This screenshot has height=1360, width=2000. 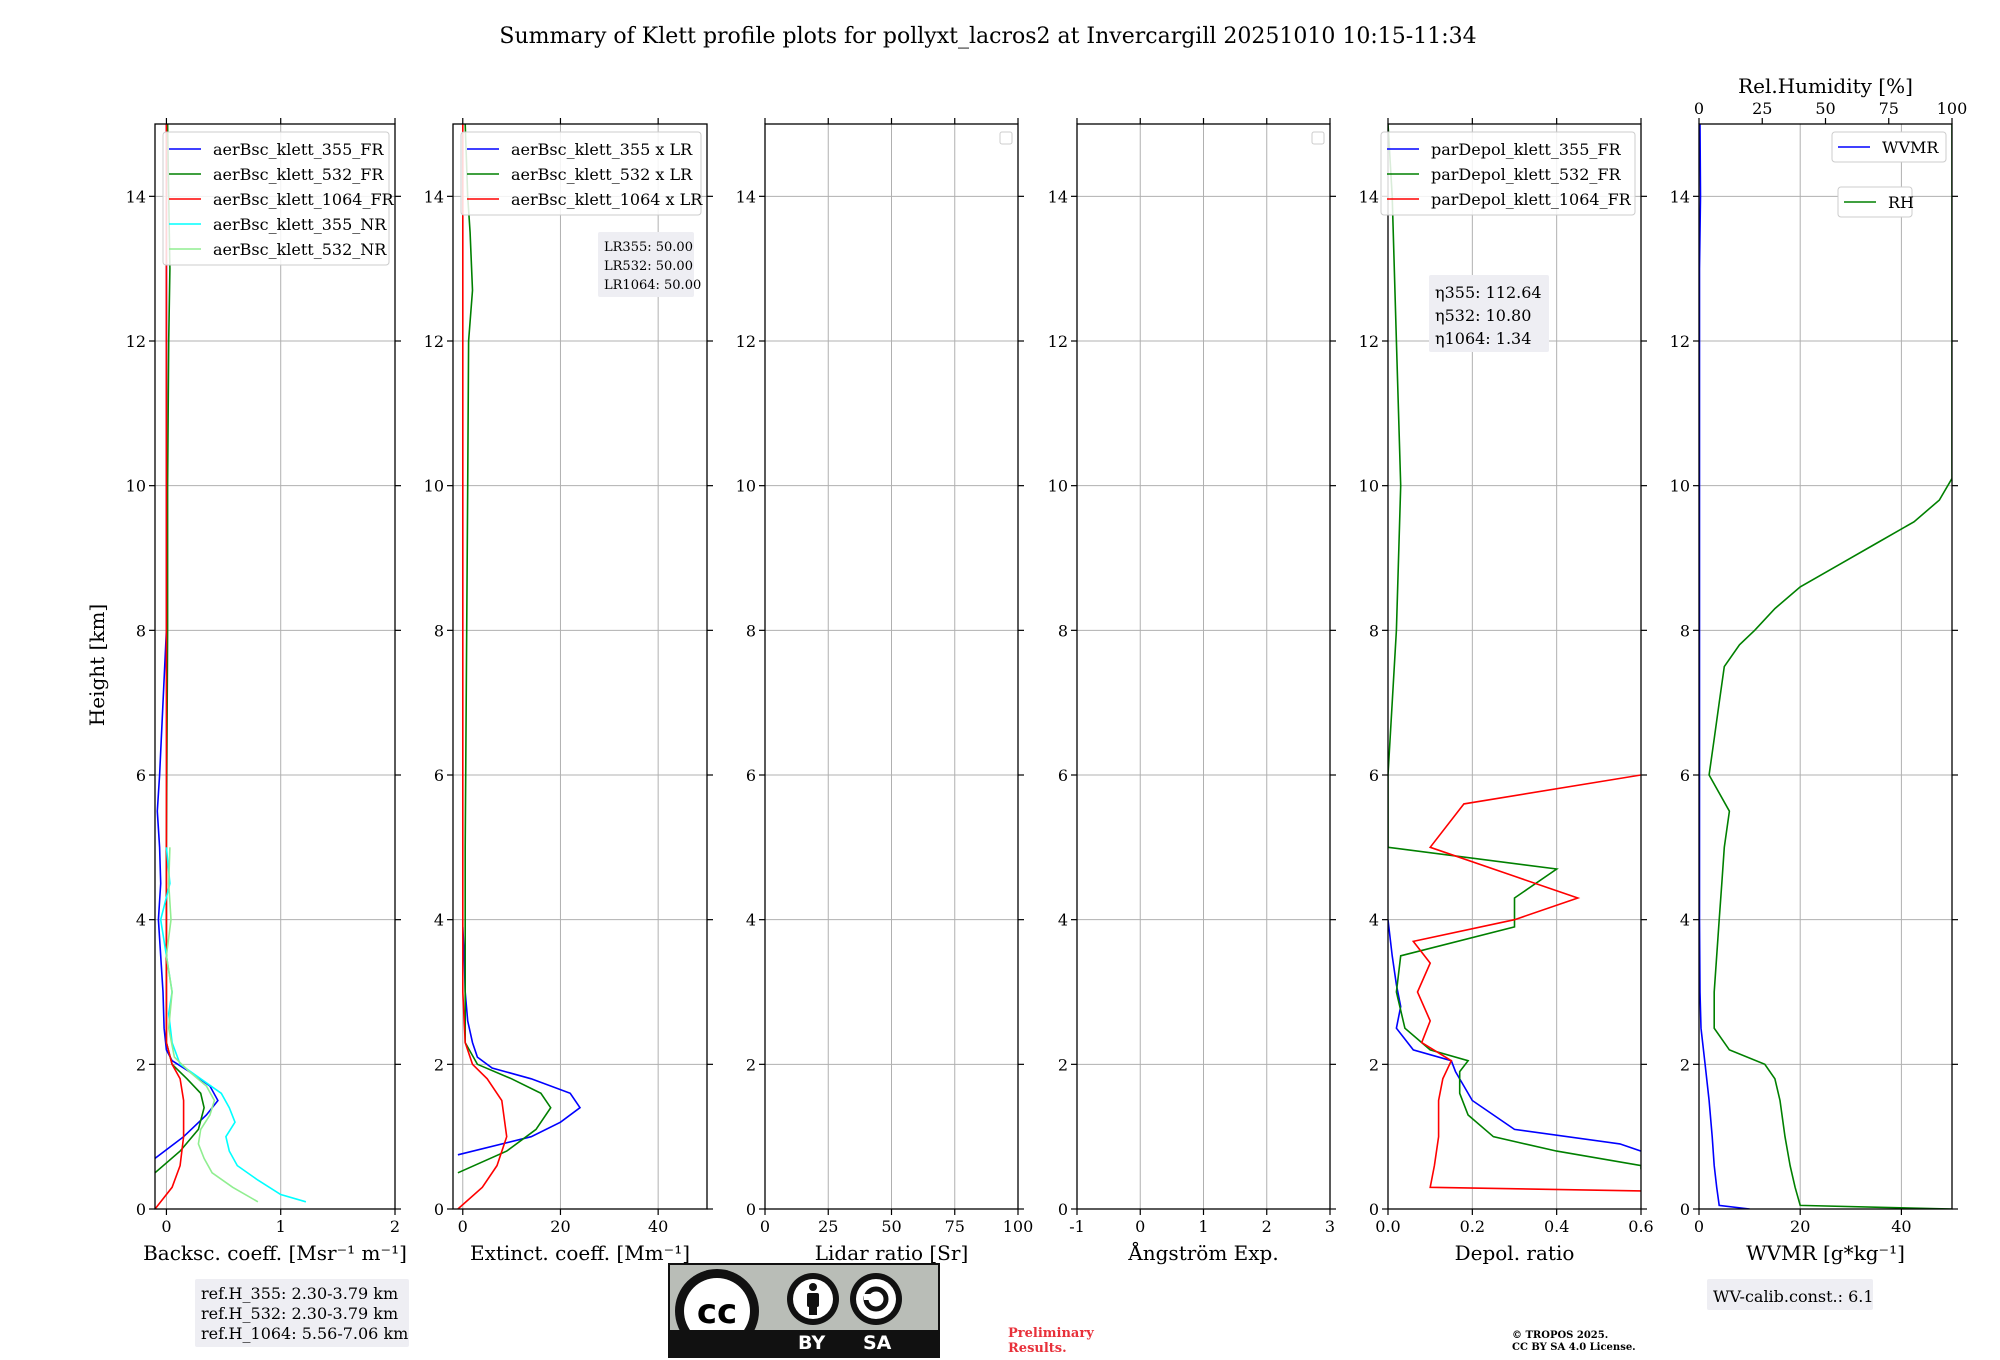 What do you see at coordinates (602, 174) in the screenshot?
I see `legend-label-aerBsc_klett_532 x LR: aerBsc_klett_532 x LR` at bounding box center [602, 174].